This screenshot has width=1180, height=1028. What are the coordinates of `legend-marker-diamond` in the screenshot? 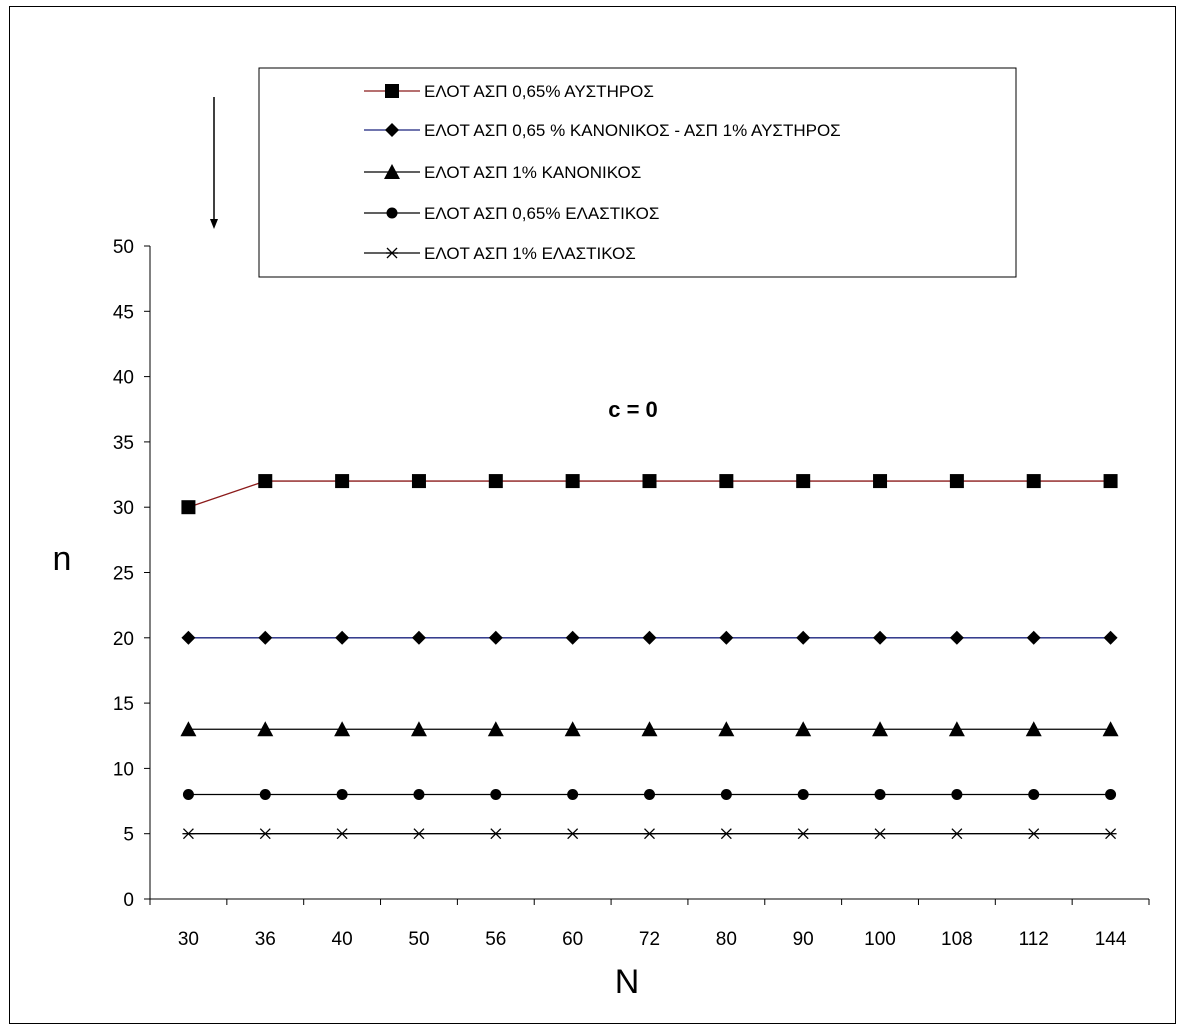 It's located at (392, 130).